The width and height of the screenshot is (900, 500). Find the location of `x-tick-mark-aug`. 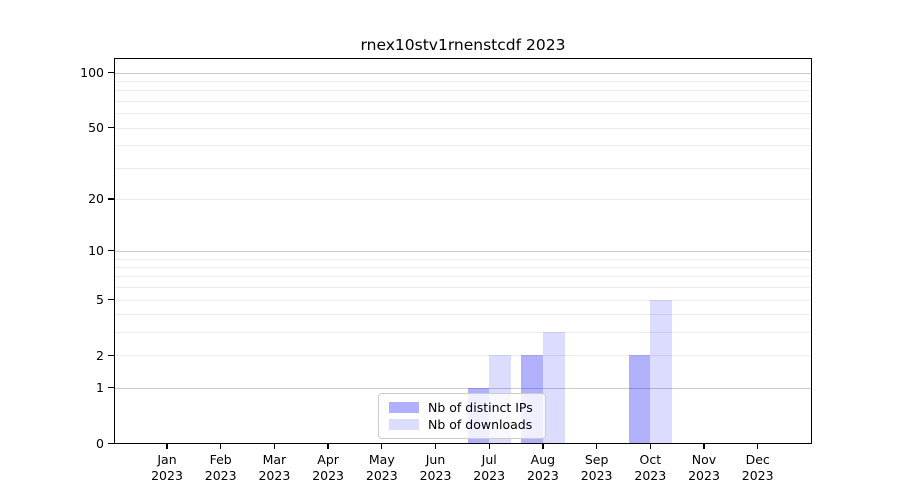

x-tick-mark-aug is located at coordinates (543, 446).